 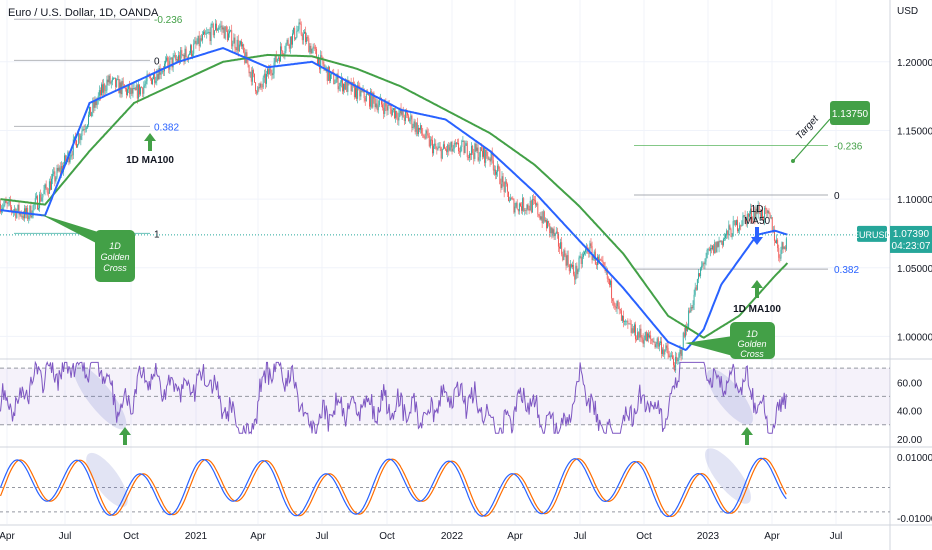 What do you see at coordinates (911, 239) in the screenshot?
I see `last-price-badge` at bounding box center [911, 239].